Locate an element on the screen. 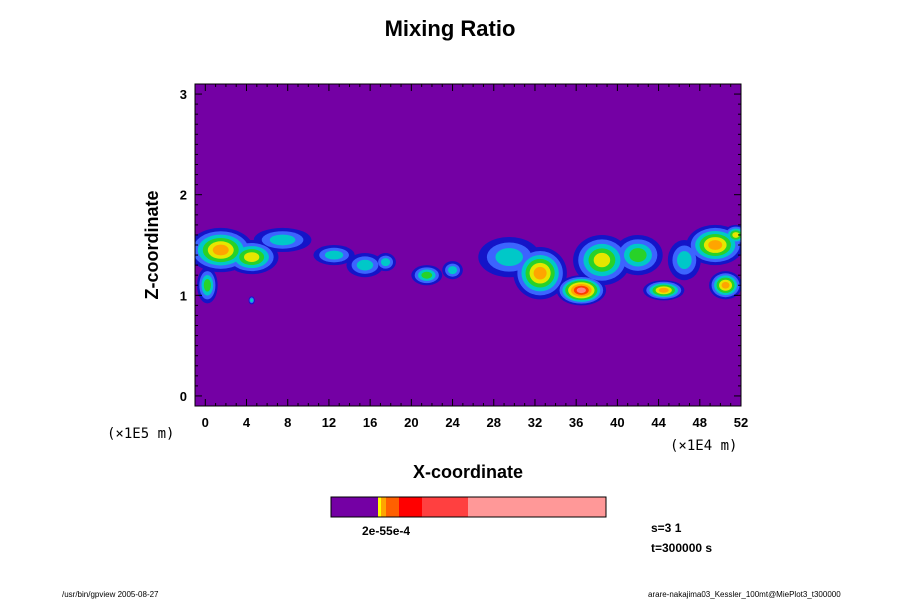  mixing-ratio-field is located at coordinates (468, 265).